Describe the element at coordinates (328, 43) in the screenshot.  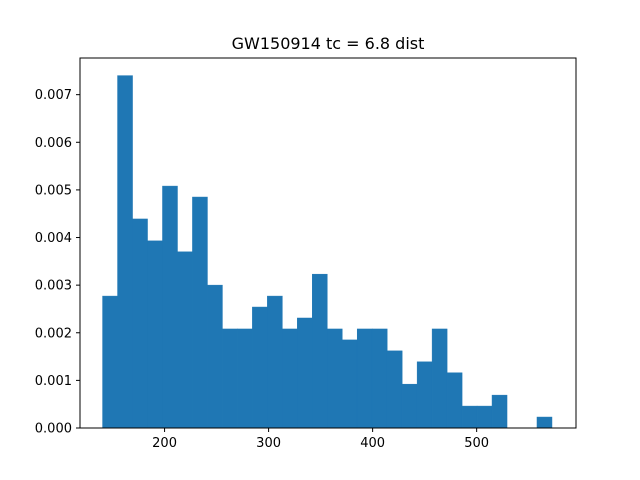
I see `chart-title: GW150914 tc = 6.8 dist` at that location.